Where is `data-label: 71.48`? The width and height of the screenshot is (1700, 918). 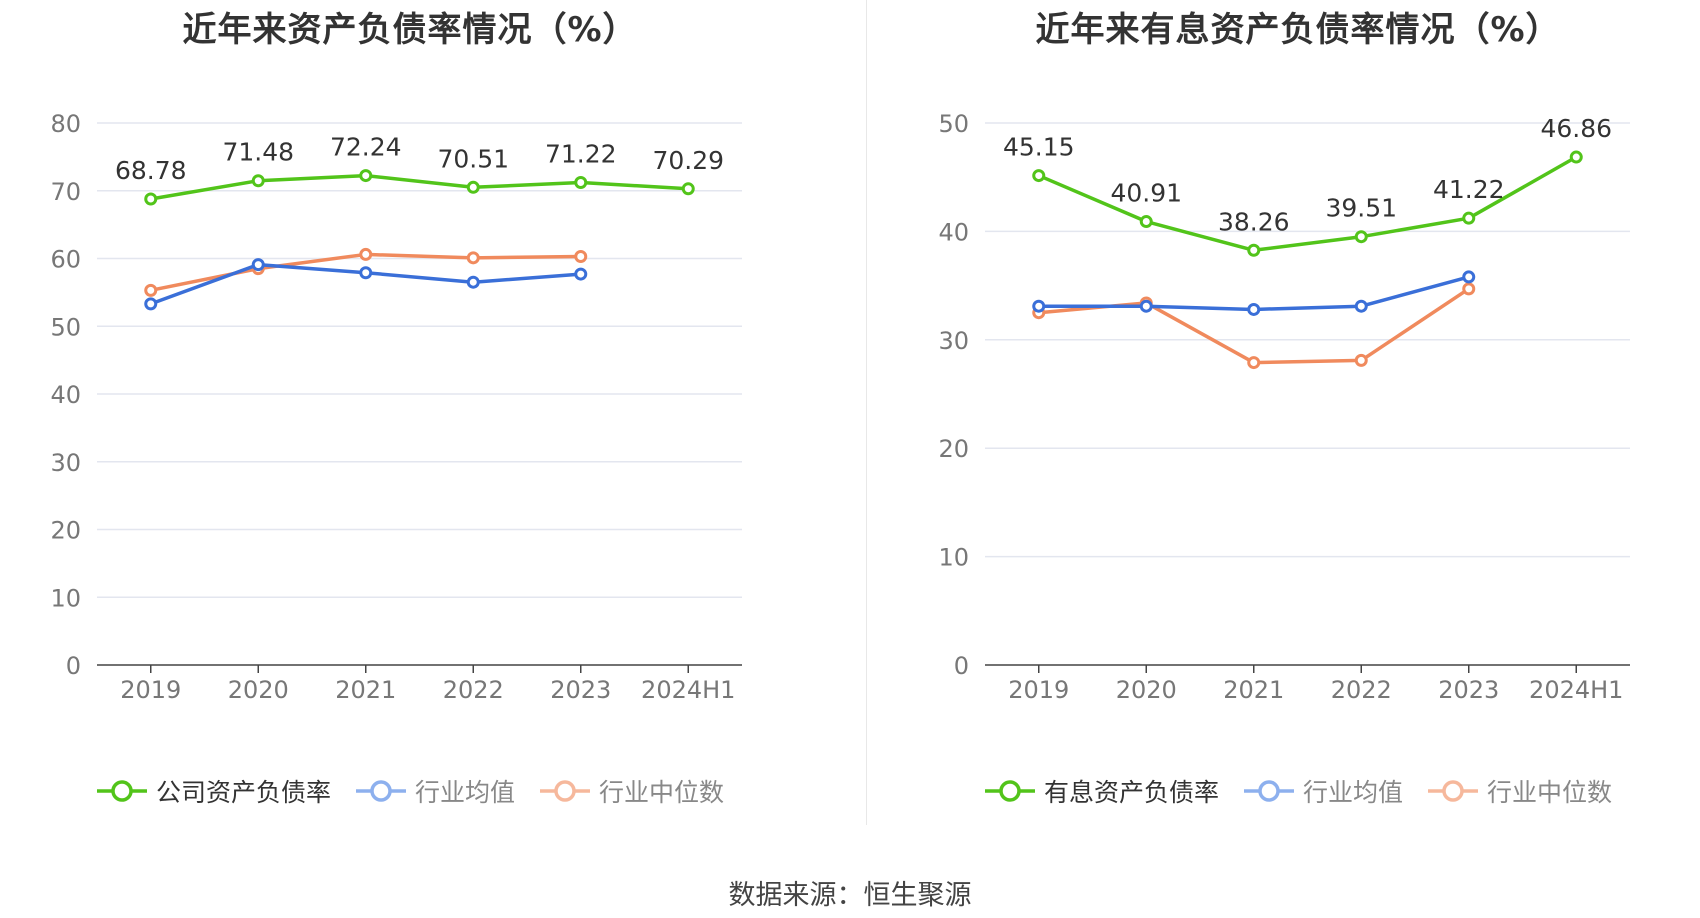
data-label: 71.48 is located at coordinates (258, 152).